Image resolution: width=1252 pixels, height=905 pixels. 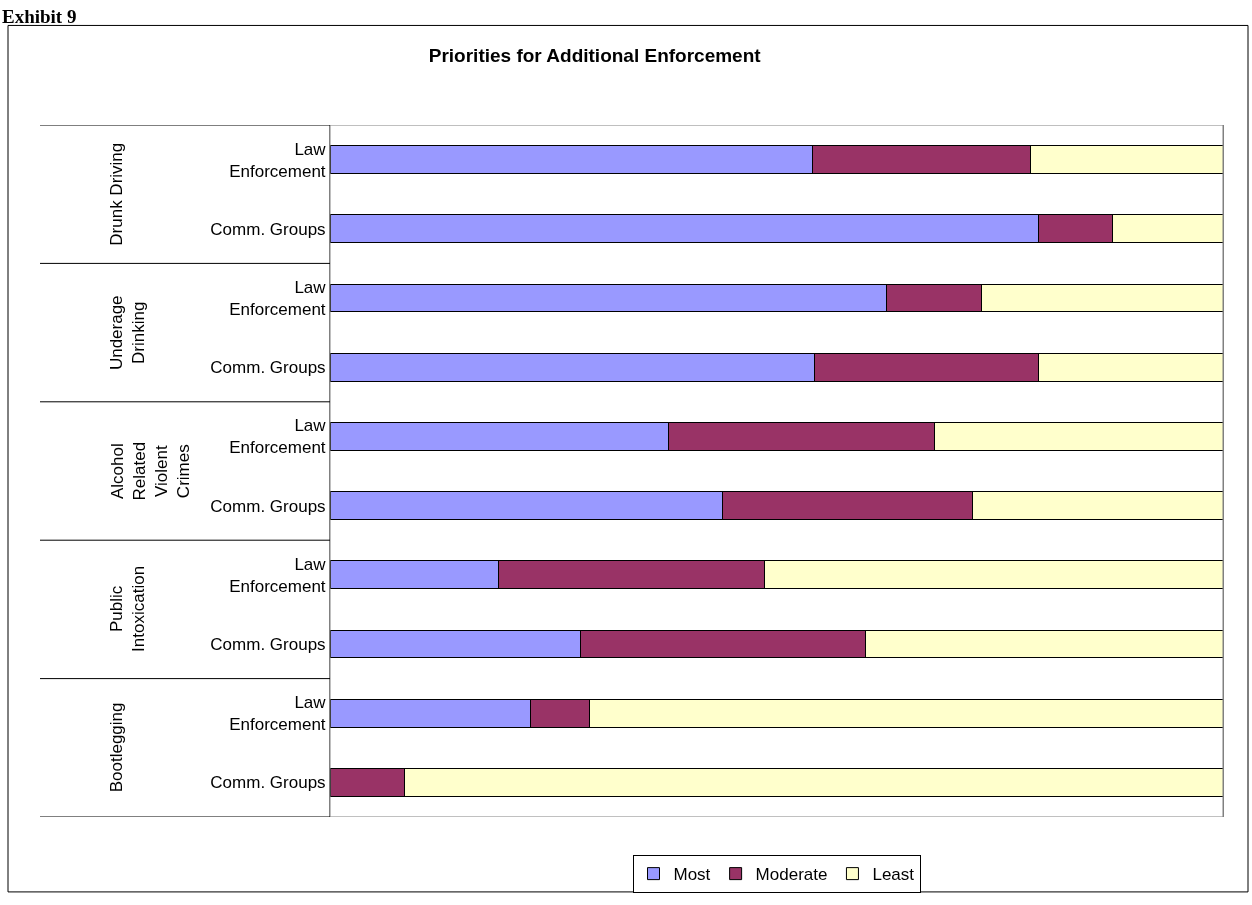 What do you see at coordinates (893, 875) in the screenshot?
I see `legend-label: Least` at bounding box center [893, 875].